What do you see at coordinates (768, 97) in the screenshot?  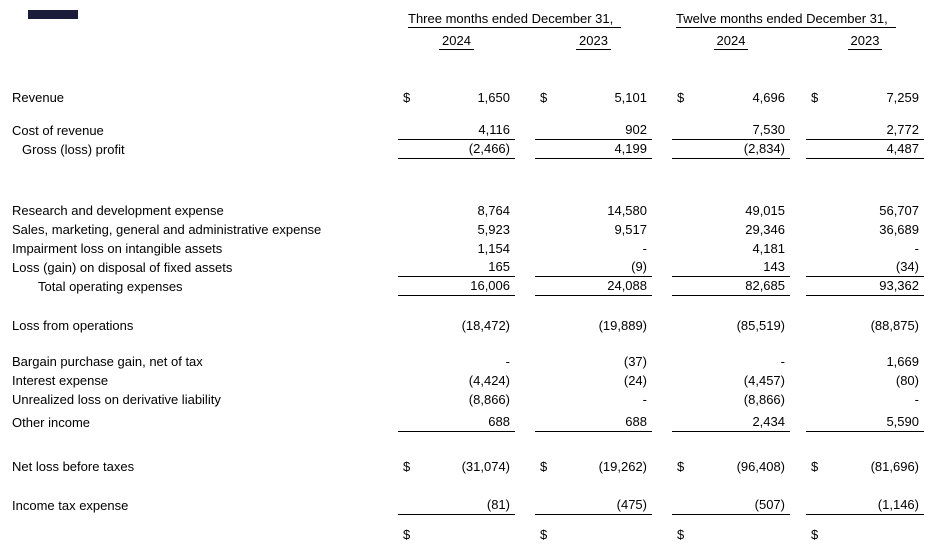 I see `cell-value: 4,696` at bounding box center [768, 97].